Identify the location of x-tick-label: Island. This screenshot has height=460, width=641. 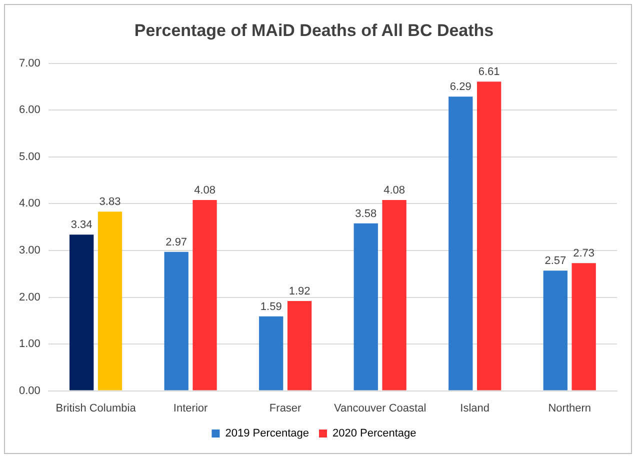
(475, 408).